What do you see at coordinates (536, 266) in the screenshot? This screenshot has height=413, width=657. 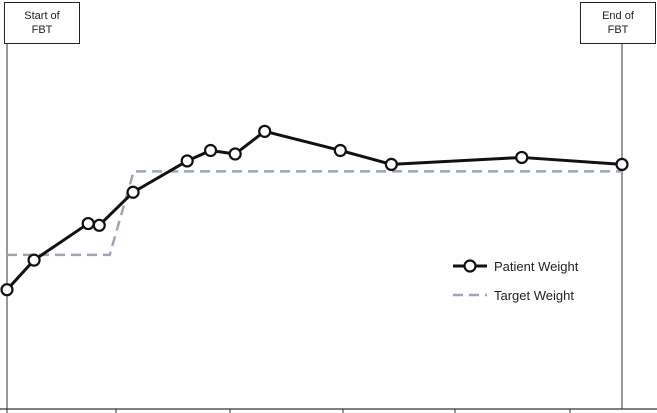 I see `legend-patient-weight-label: Patient Weight` at bounding box center [536, 266].